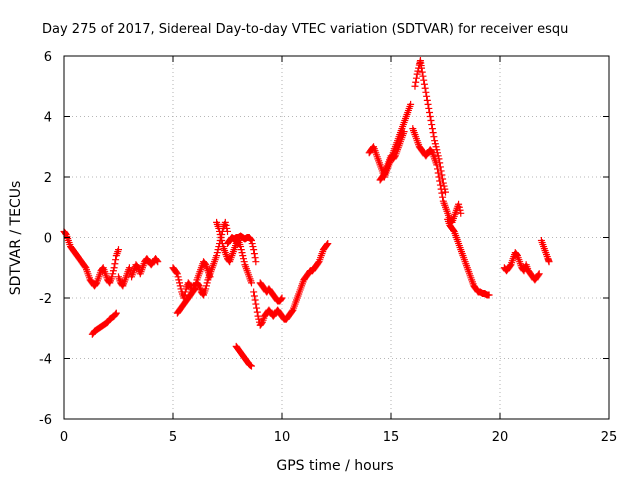  I want to click on x-tick-label: 25, so click(609, 437).